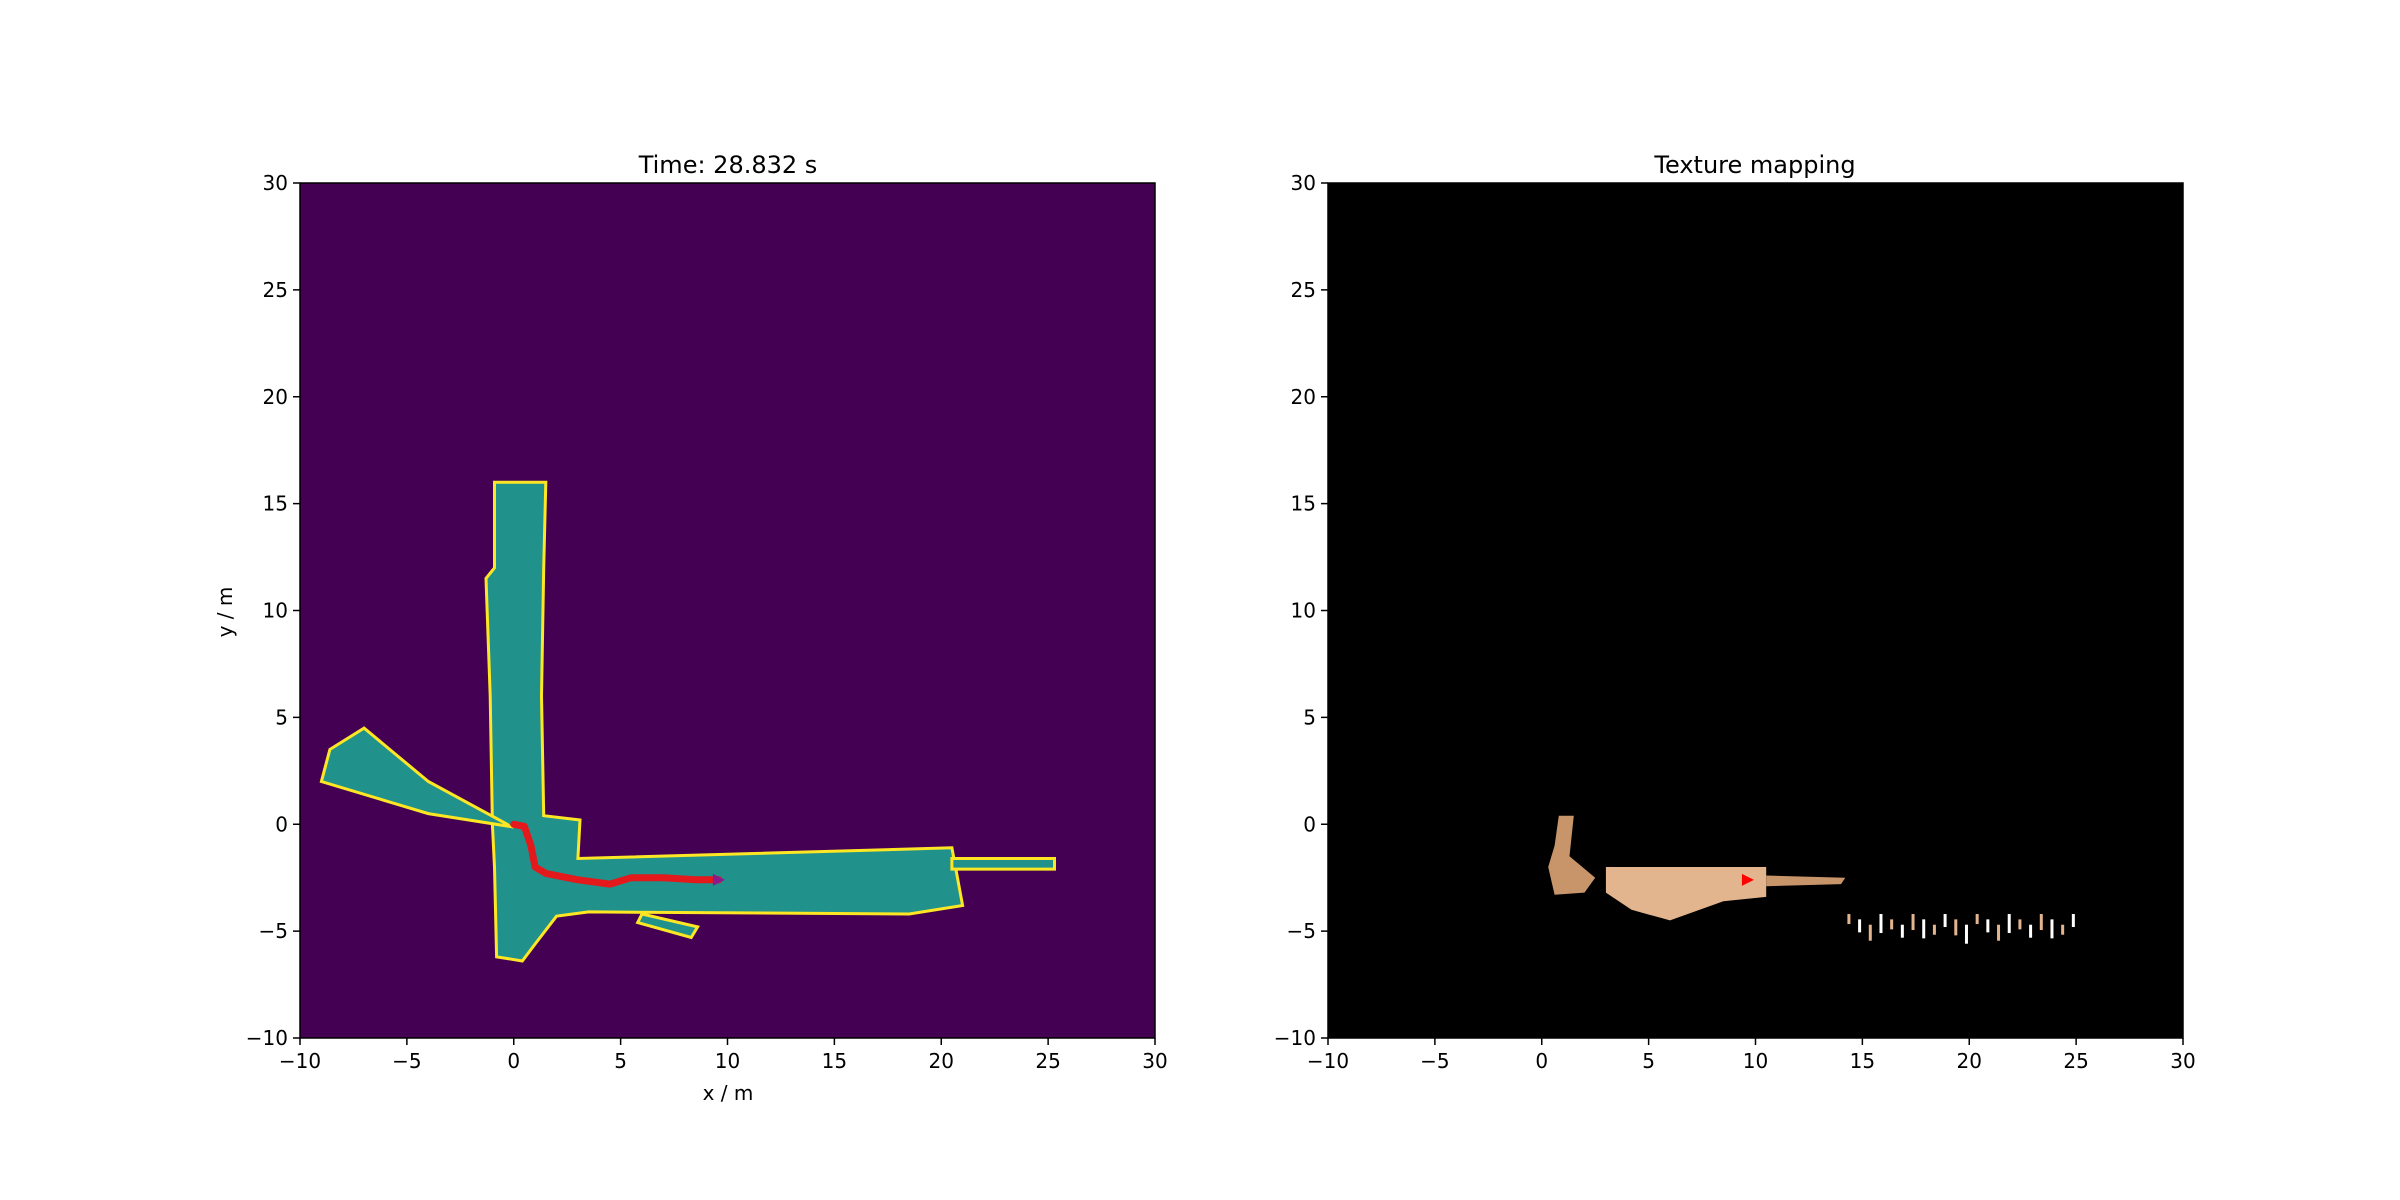 The height and width of the screenshot is (1200, 2400). Describe the element at coordinates (728, 165) in the screenshot. I see `occupancy-map-title: Time: 28.832 s` at that location.